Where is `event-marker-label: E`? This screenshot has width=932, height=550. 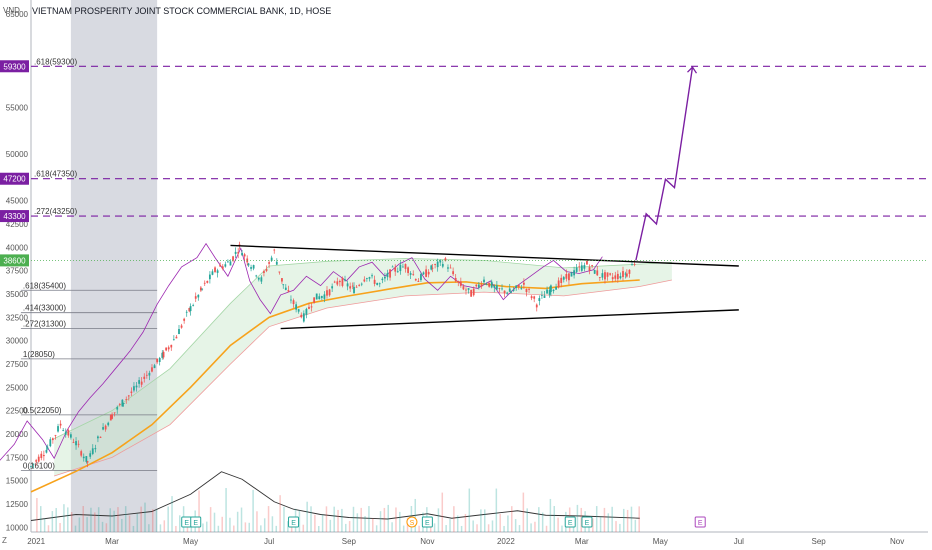
event-marker-label: E is located at coordinates (293, 523).